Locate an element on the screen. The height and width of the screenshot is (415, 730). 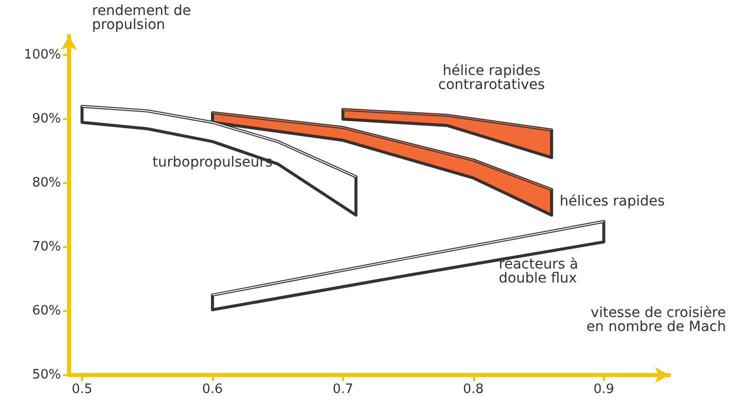
series-label: turbopropulseurs is located at coordinates (212, 162).